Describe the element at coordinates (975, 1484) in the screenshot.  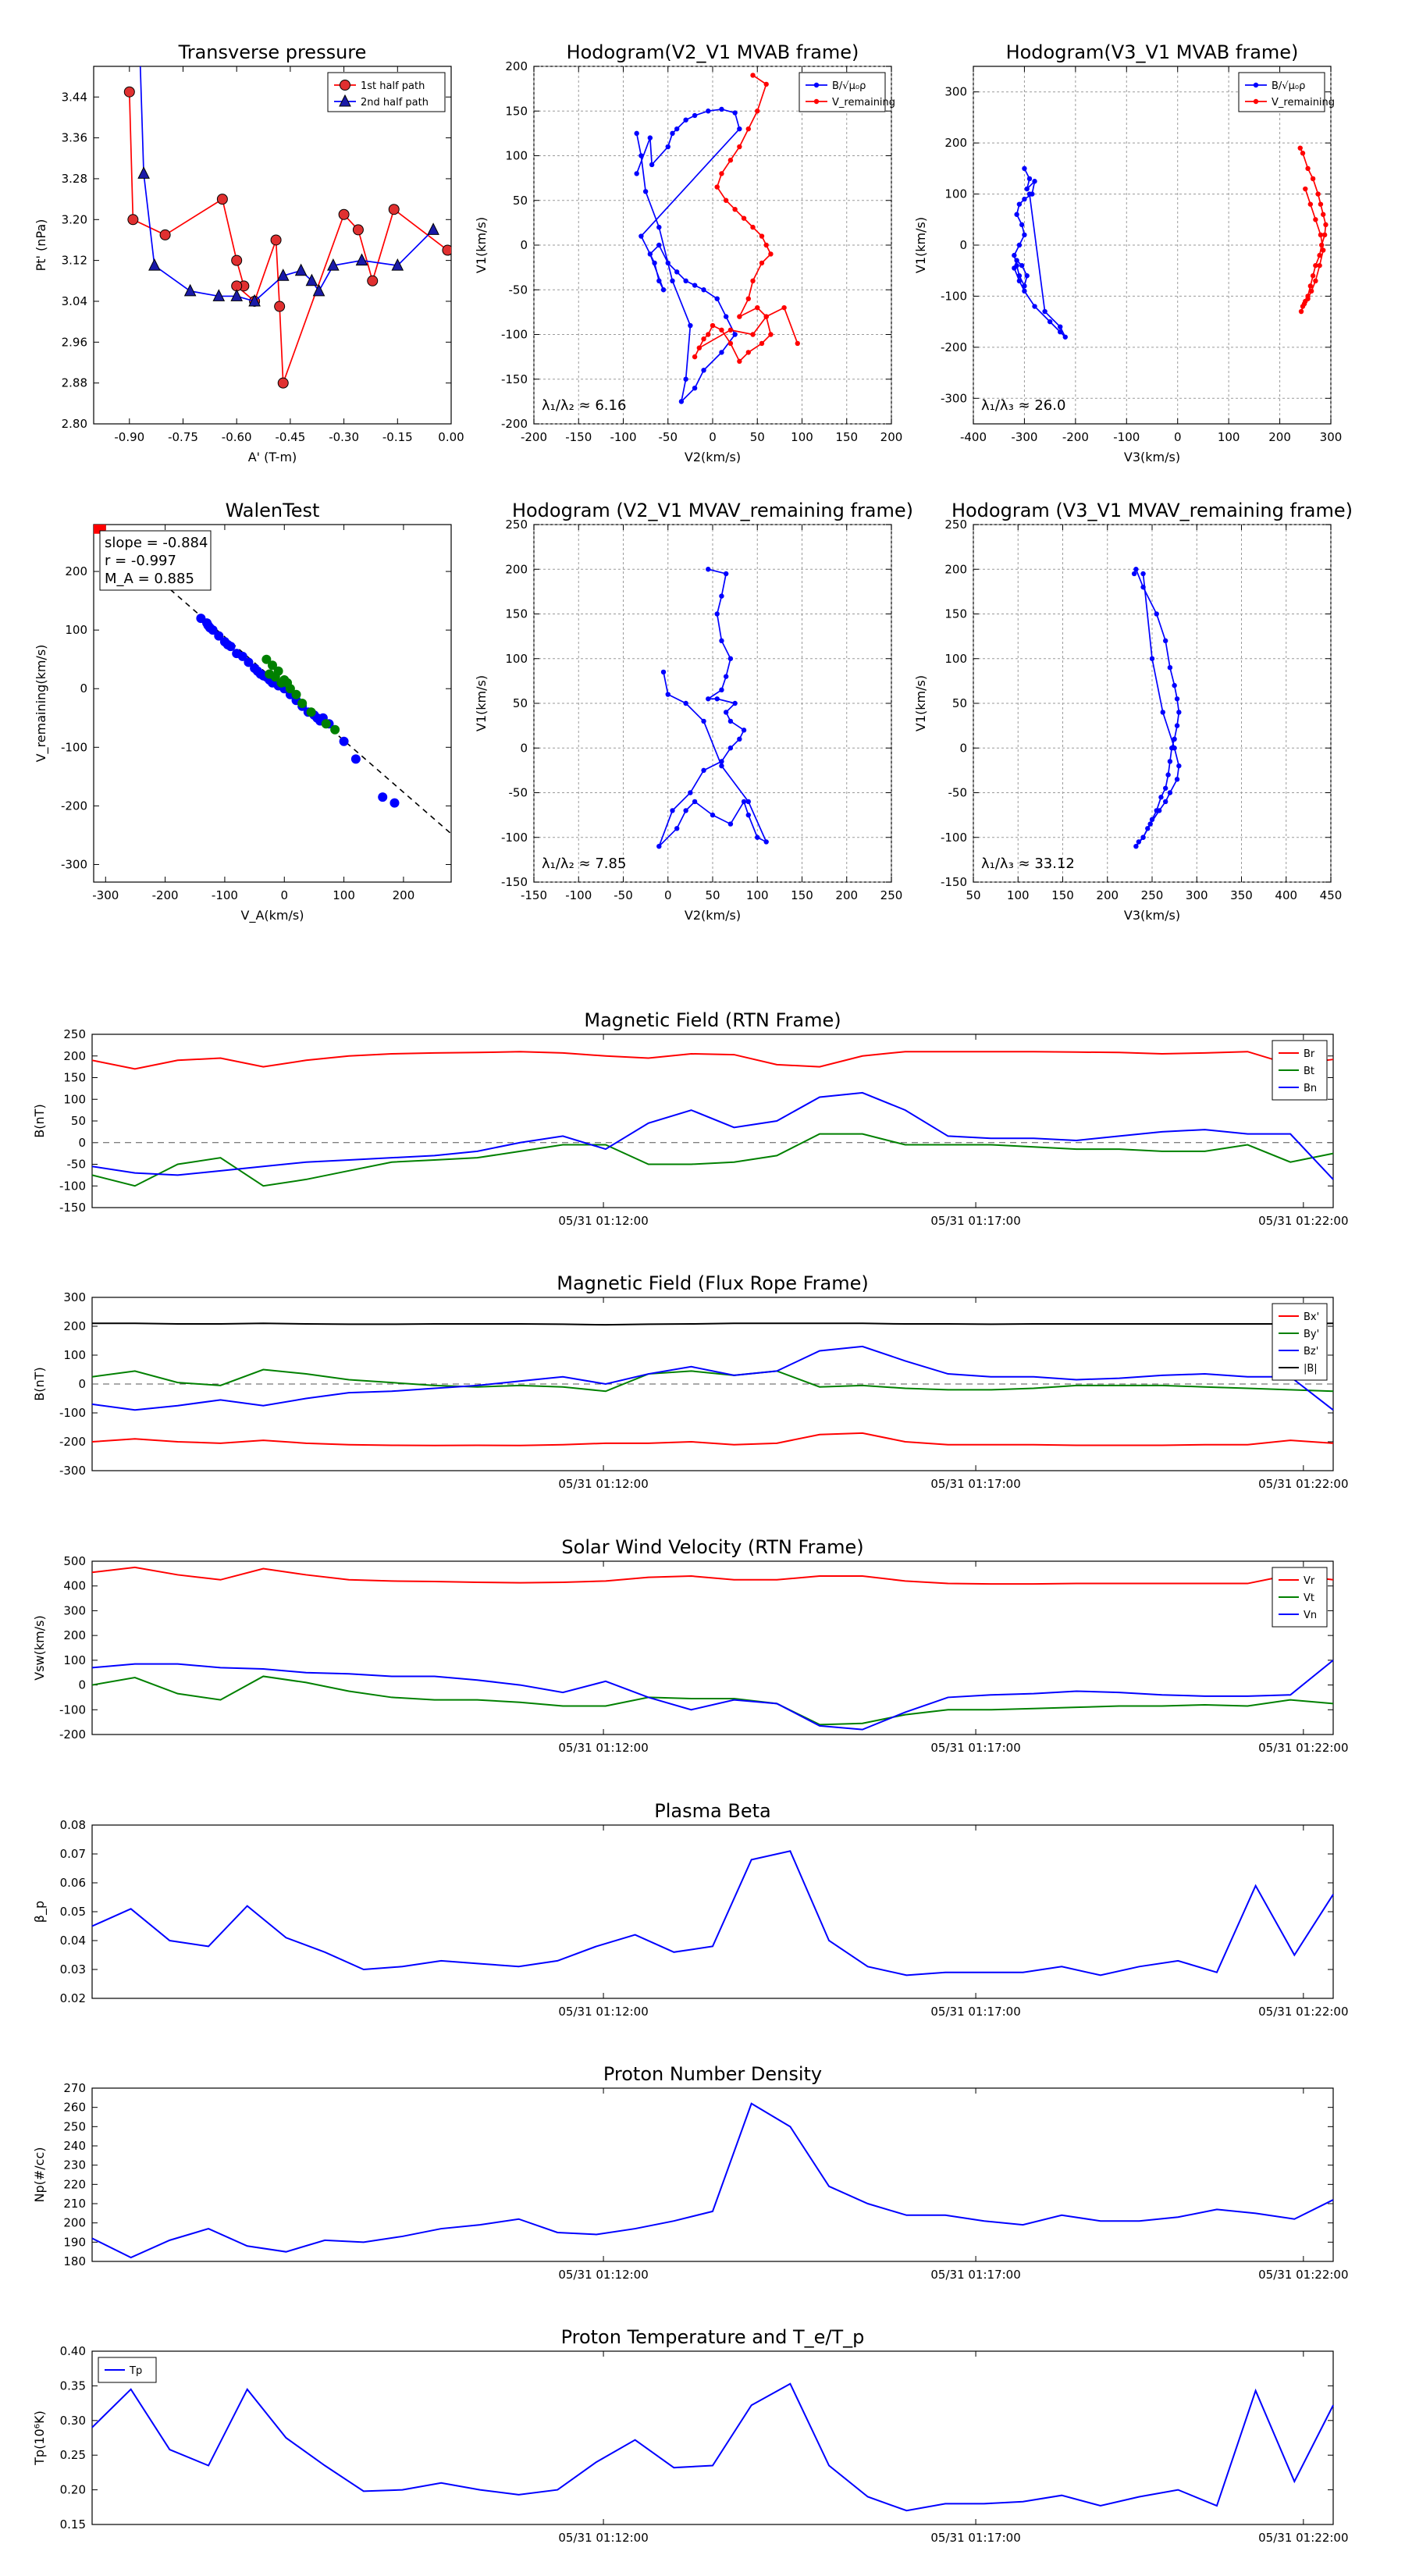
I see `bflux-time-label-1: 05/31 01:17:00` at that location.